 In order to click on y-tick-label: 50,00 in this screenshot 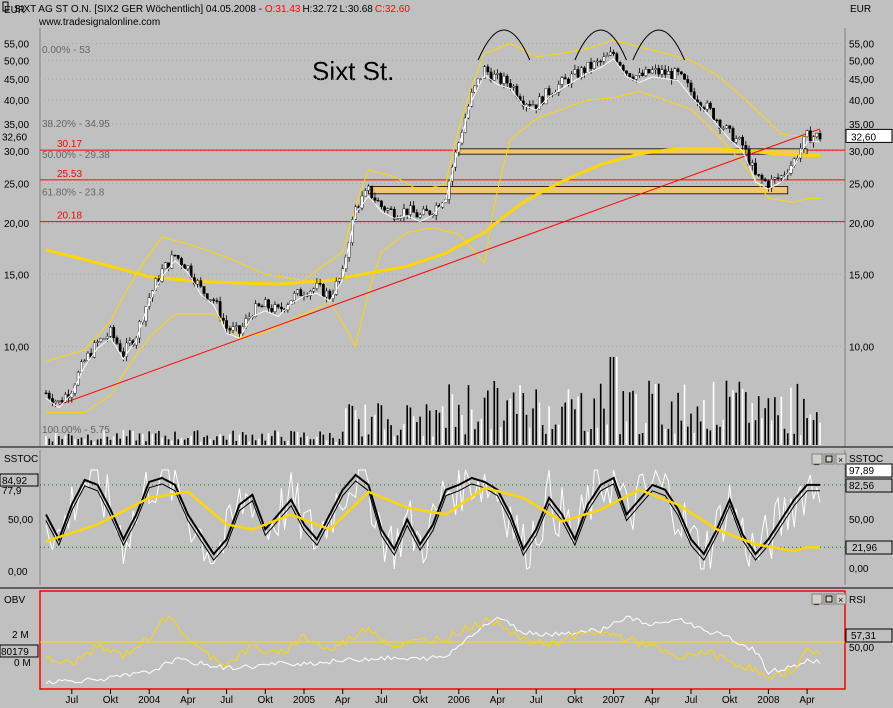, I will do `click(16, 61)`.